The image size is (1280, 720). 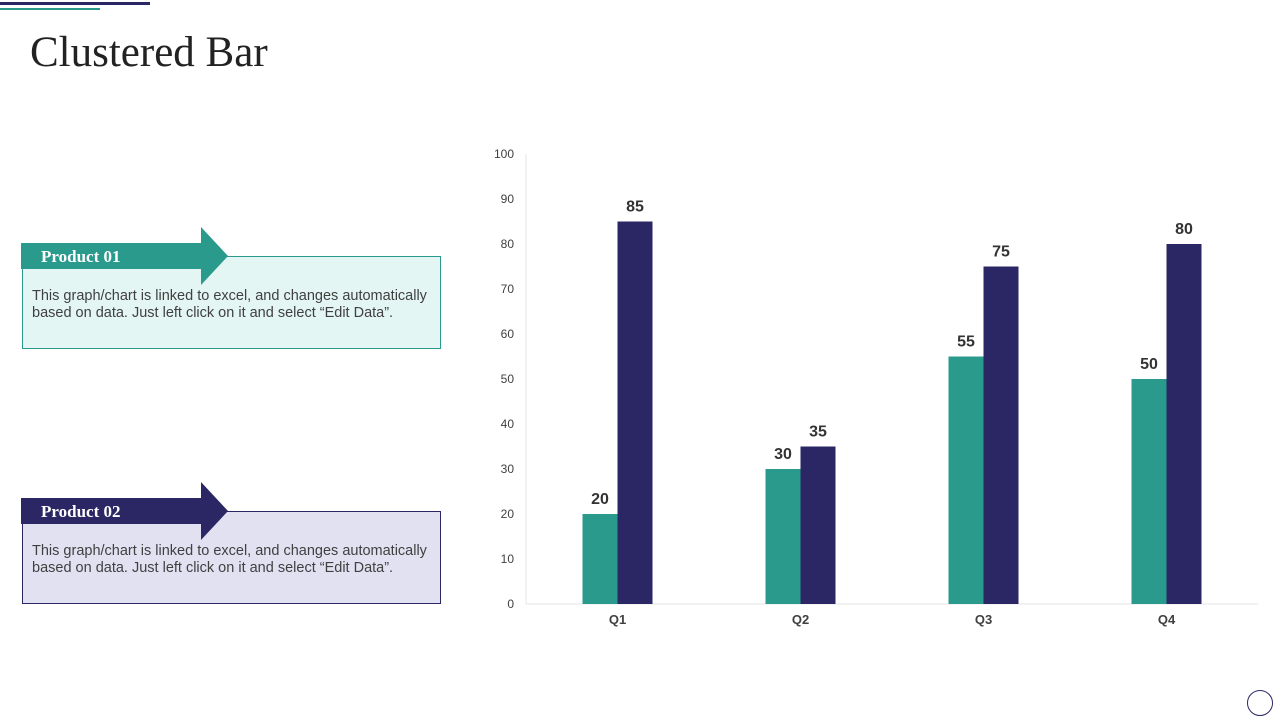 What do you see at coordinates (81, 256) in the screenshot?
I see `product-01-label: Product 01` at bounding box center [81, 256].